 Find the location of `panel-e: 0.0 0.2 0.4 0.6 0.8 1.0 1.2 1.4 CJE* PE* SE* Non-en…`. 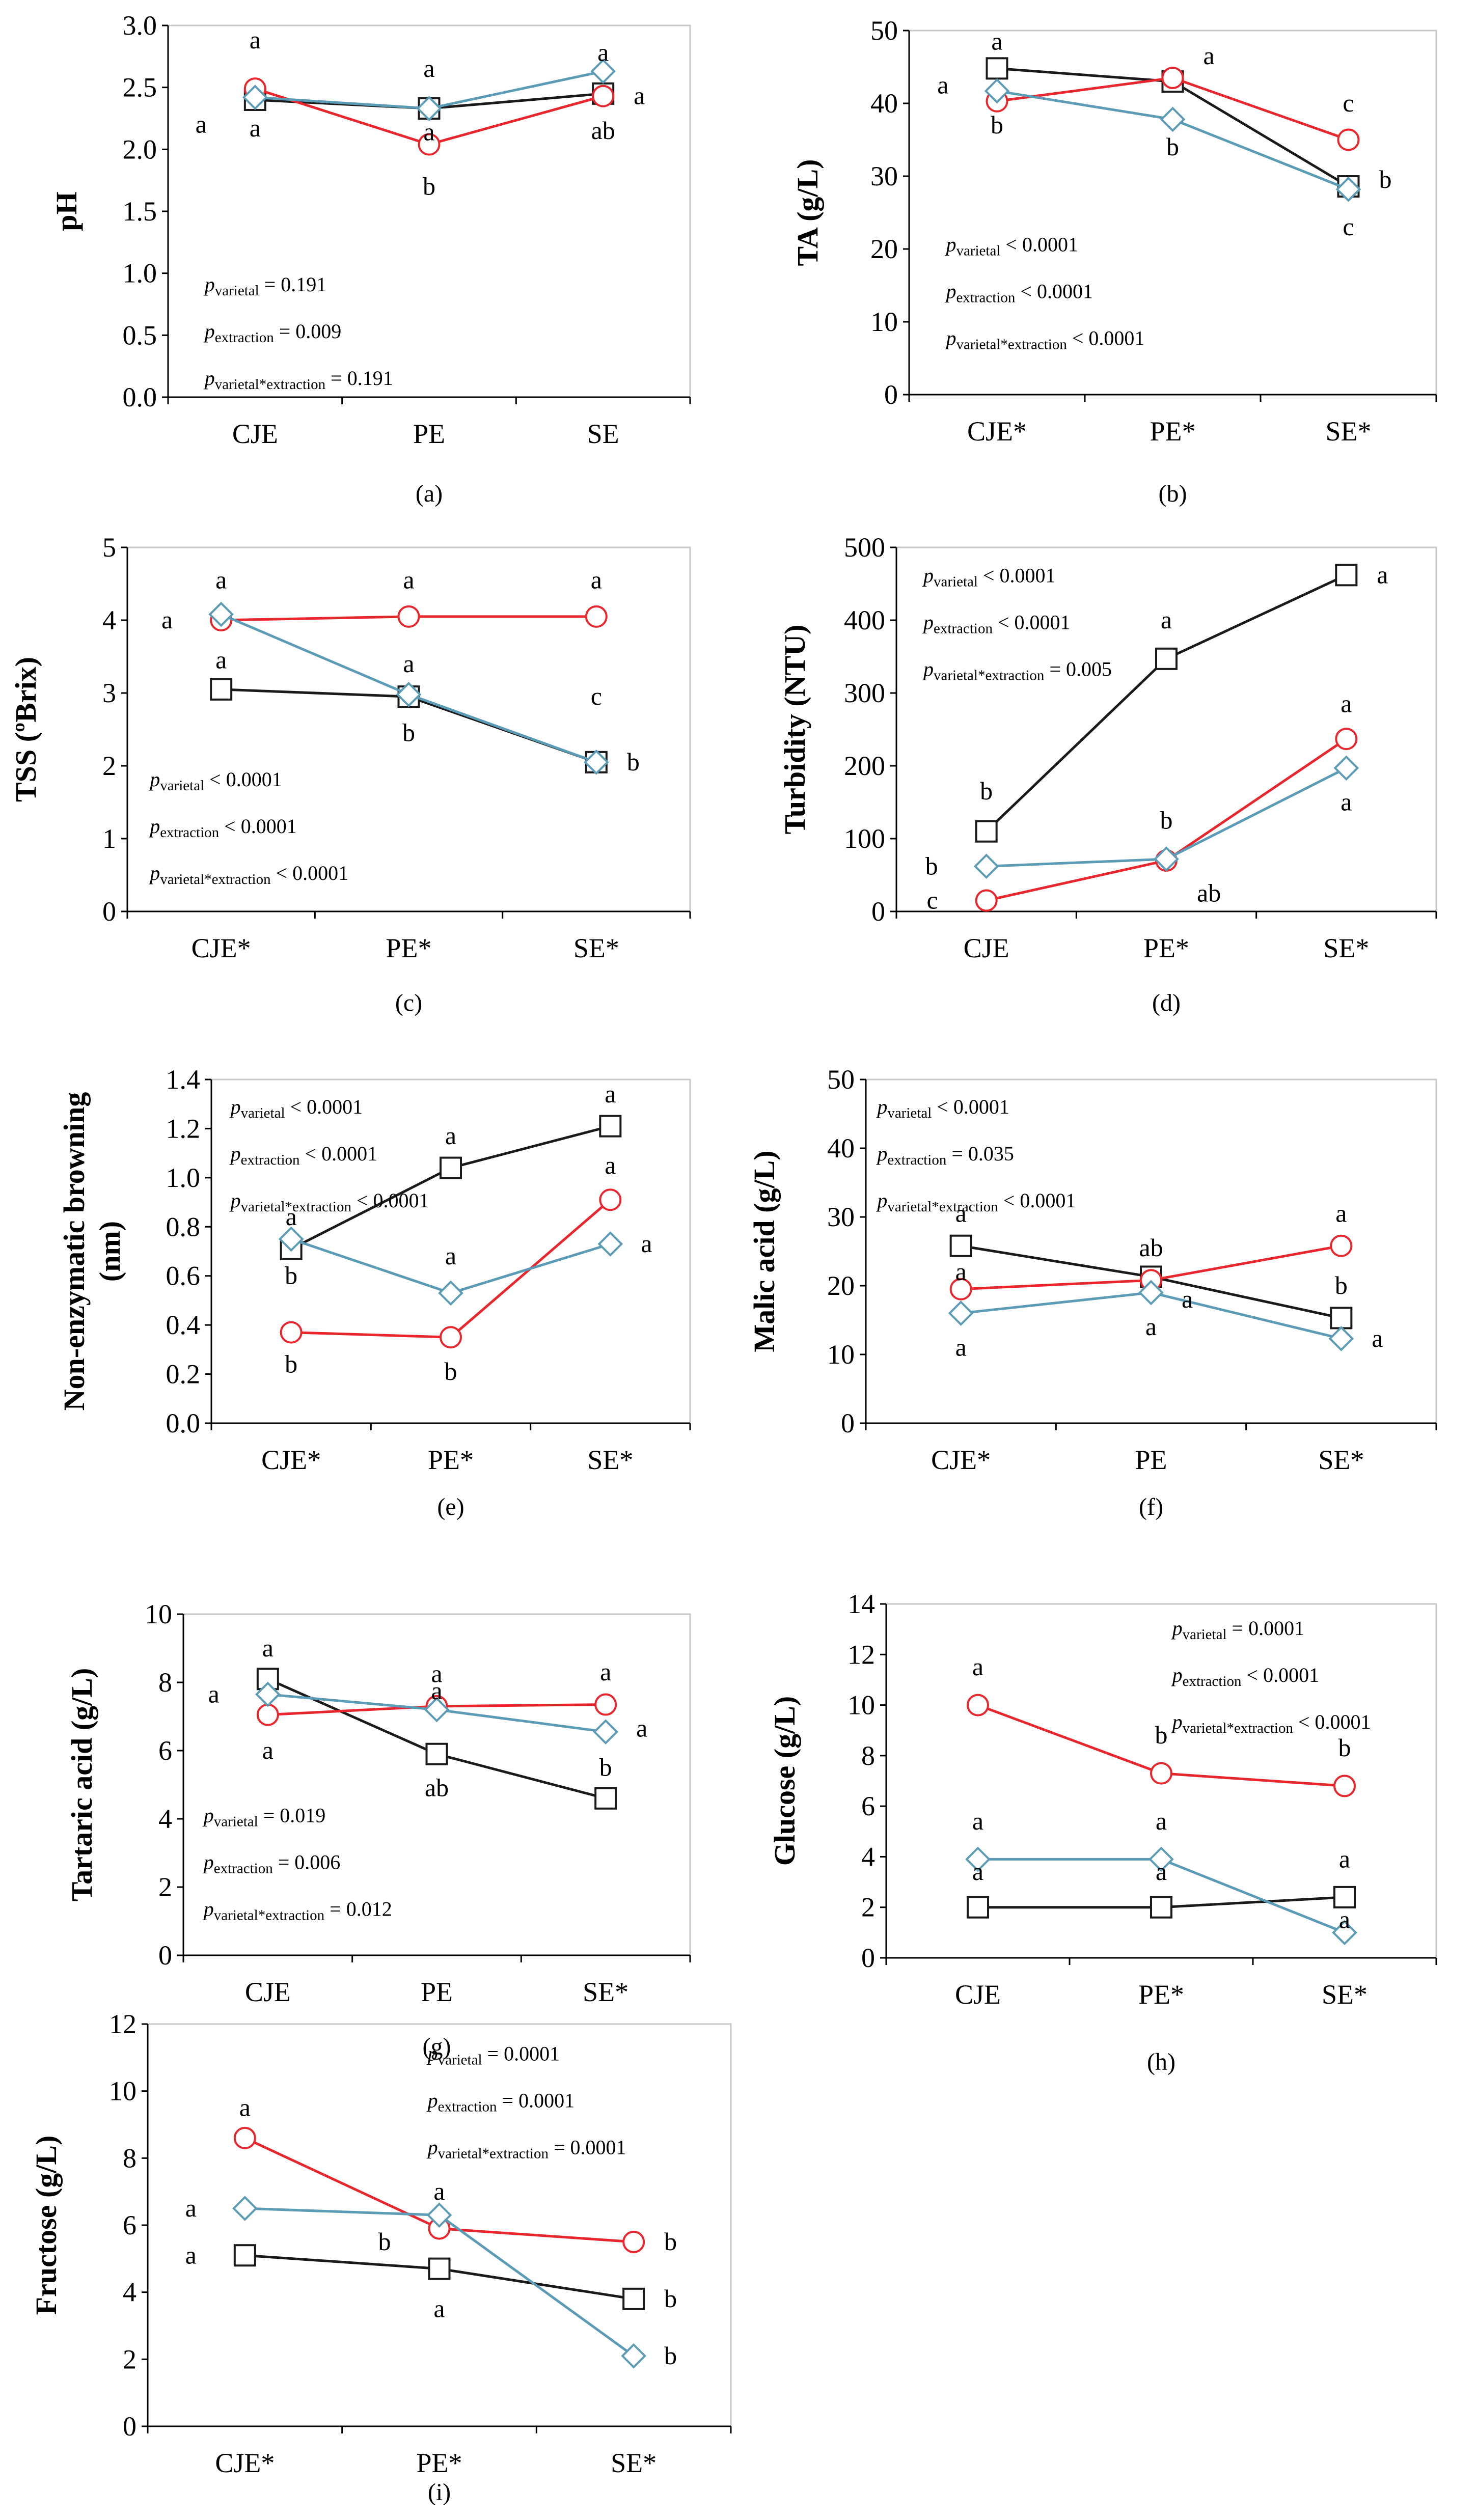

panel-e: 0.0 0.2 0.4 0.6 0.8 1.0 1.2 1.4 CJE* PE* SE* Non-en… is located at coordinates (374, 1292).